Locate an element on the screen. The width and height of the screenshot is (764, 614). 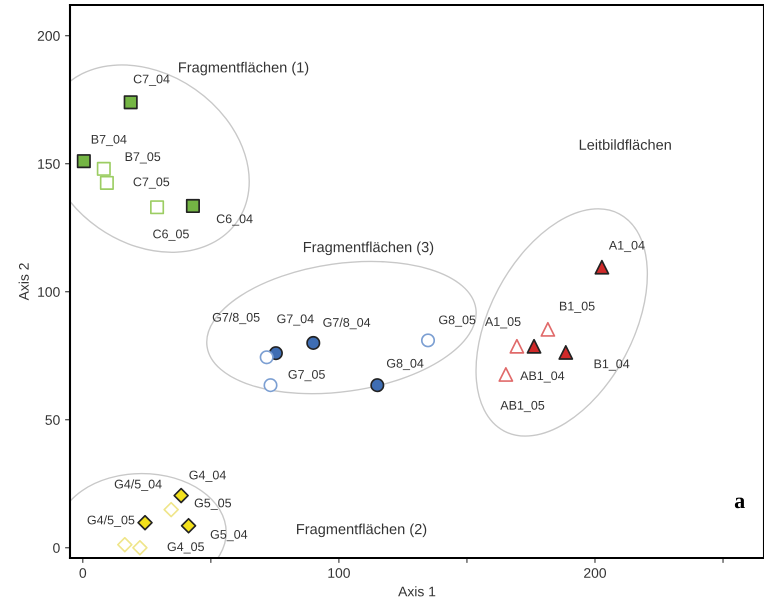
x-tick-label: 0 is located at coordinates (82, 573).